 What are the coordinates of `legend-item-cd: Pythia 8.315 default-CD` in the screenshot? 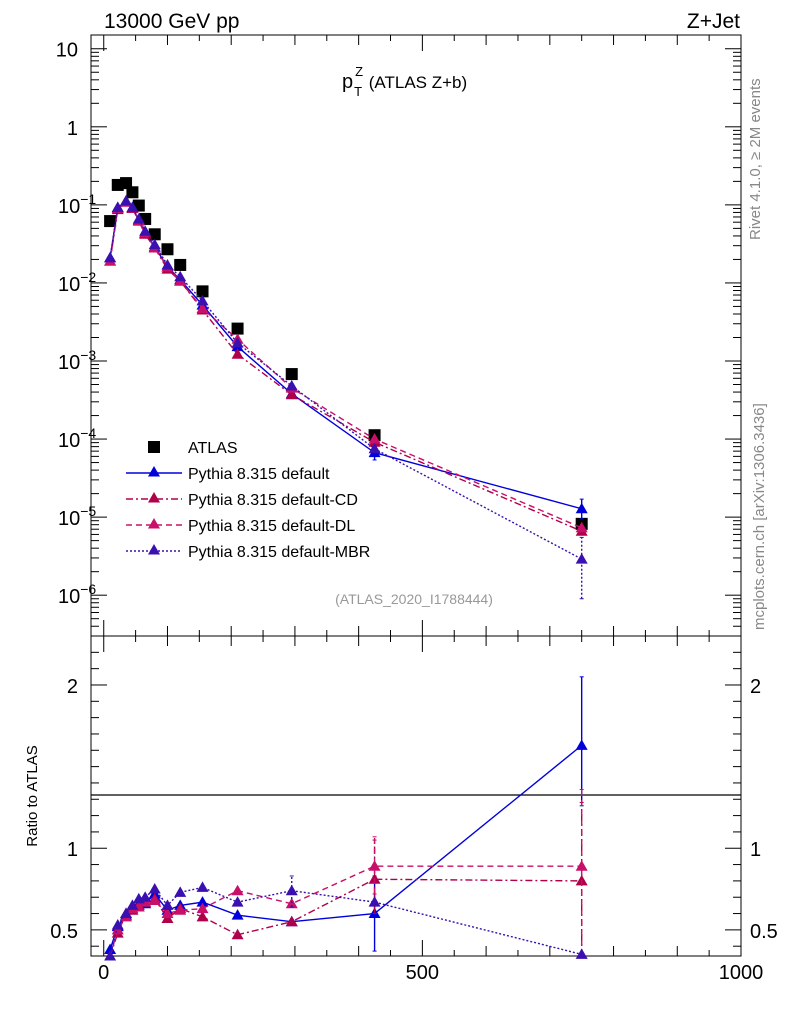 It's located at (242, 500).